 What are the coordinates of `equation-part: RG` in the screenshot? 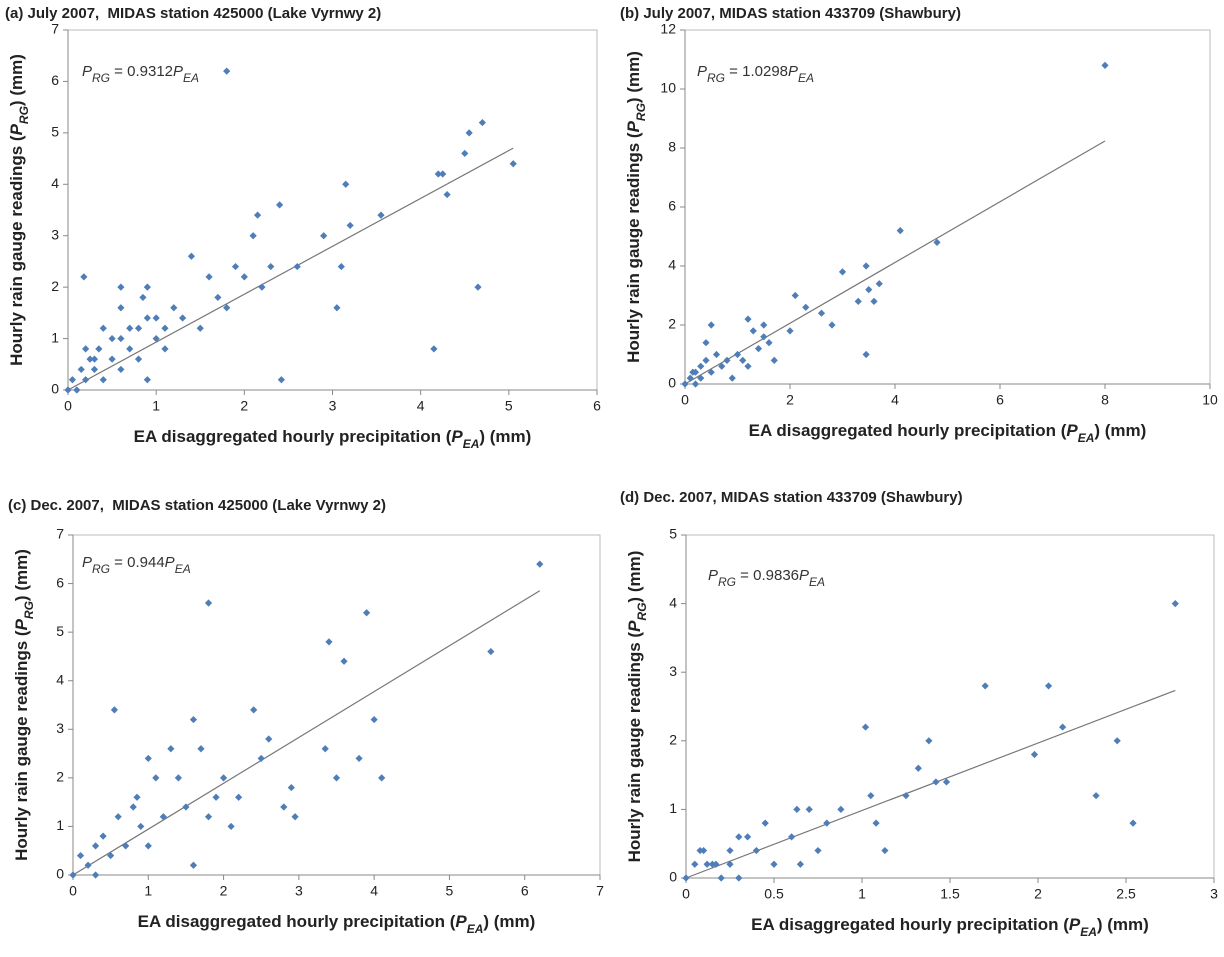 It's located at (727, 582).